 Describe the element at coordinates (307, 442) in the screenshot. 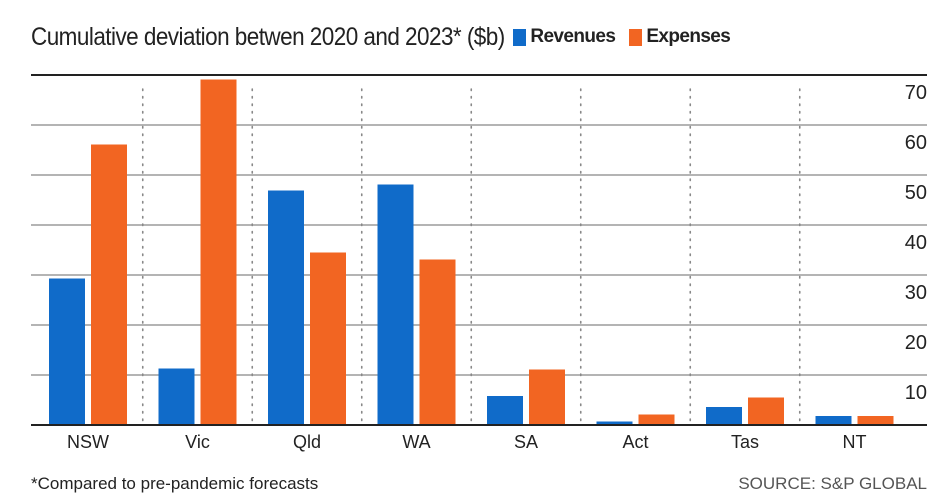

I see `x-tick-label: Qld` at that location.